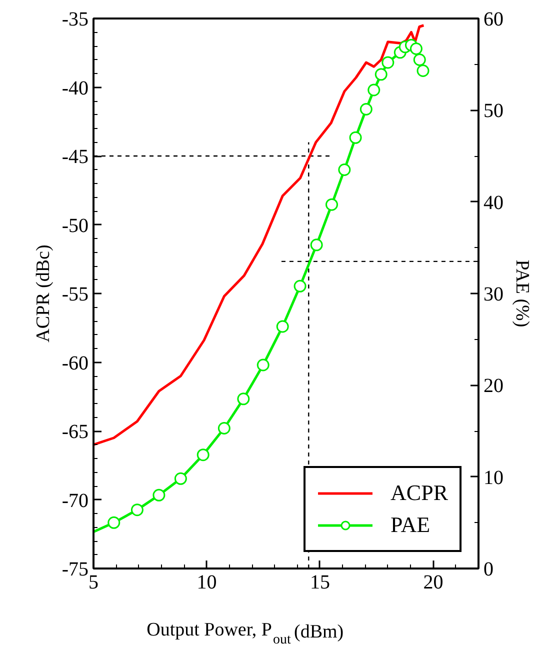  I want to click on y-tick-label: -50, so click(75, 225).